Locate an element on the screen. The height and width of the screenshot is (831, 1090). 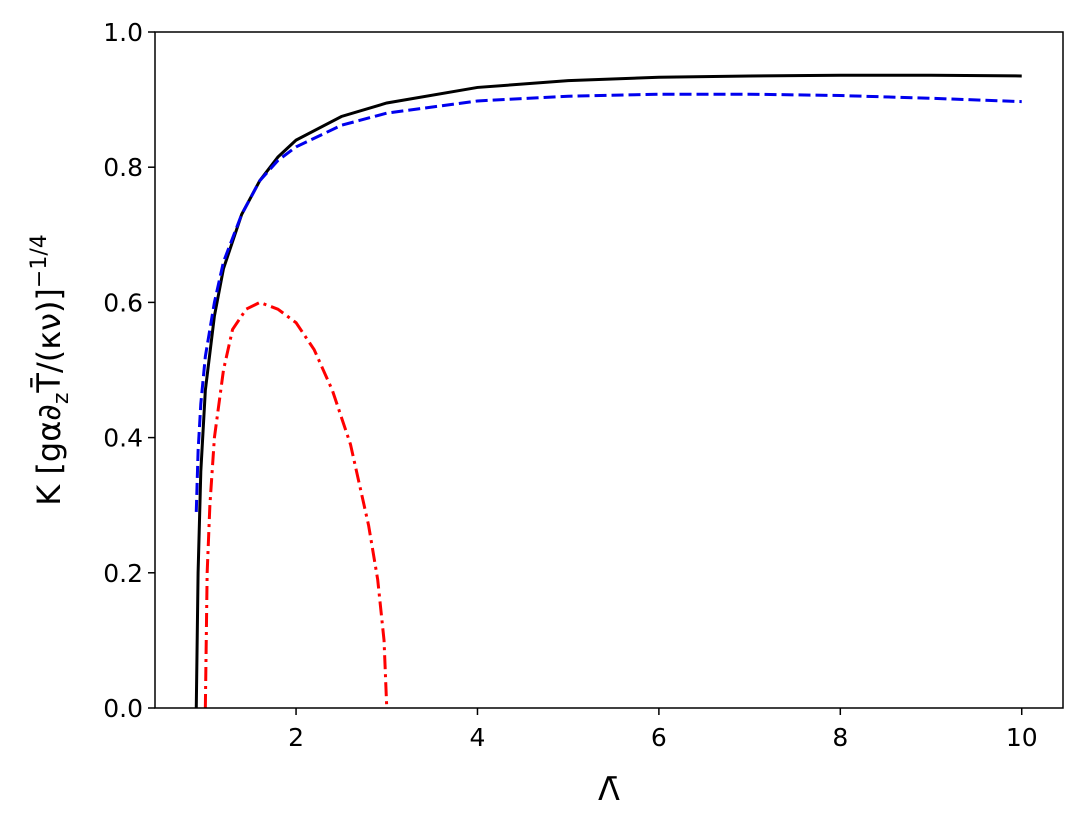
y-tick-label: 0.8 is located at coordinates (123, 167).